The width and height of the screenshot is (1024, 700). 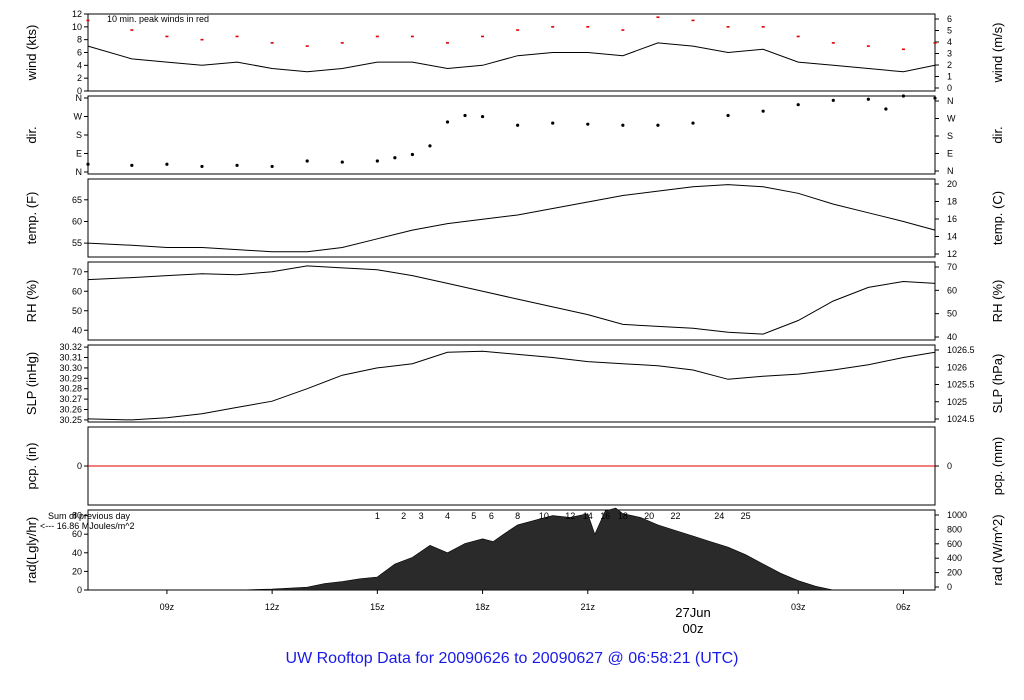 What do you see at coordinates (79, 78) in the screenshot?
I see `wind-left-tick-label: 2` at bounding box center [79, 78].